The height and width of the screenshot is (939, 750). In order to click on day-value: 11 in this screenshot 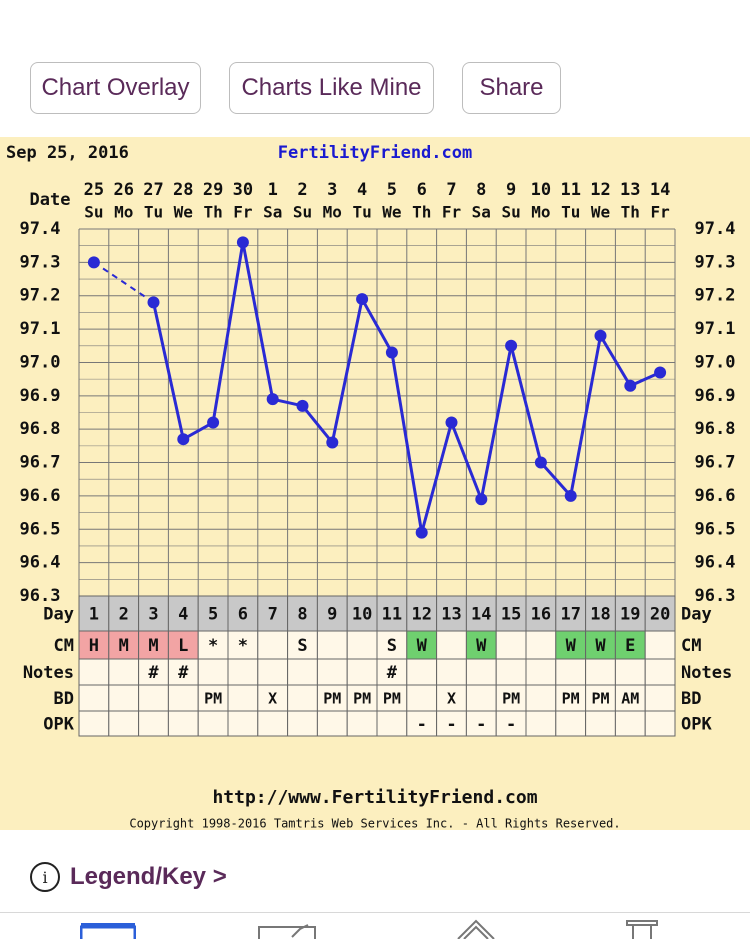, I will do `click(392, 615)`.